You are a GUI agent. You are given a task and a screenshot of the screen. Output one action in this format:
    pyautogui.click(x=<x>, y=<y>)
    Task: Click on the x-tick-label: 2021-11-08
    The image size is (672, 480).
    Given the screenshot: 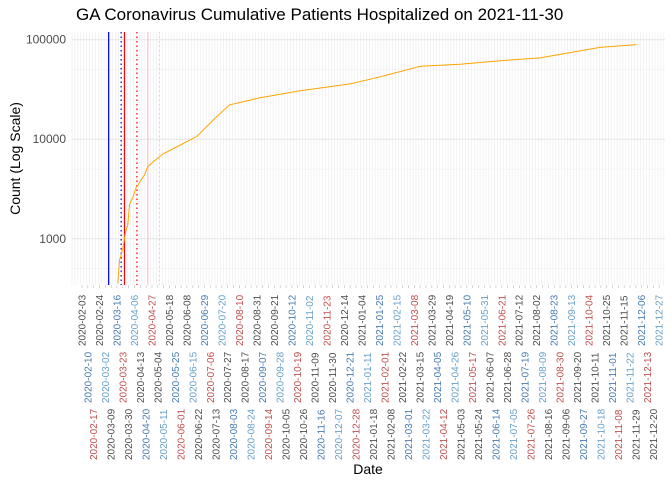 What is the action you would take?
    pyautogui.click(x=619, y=434)
    